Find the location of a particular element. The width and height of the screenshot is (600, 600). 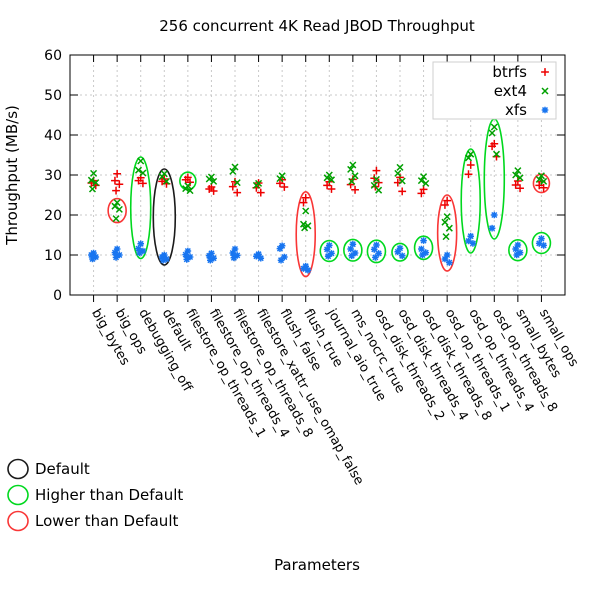

data-point-btrfs-default is located at coordinates (162, 181).